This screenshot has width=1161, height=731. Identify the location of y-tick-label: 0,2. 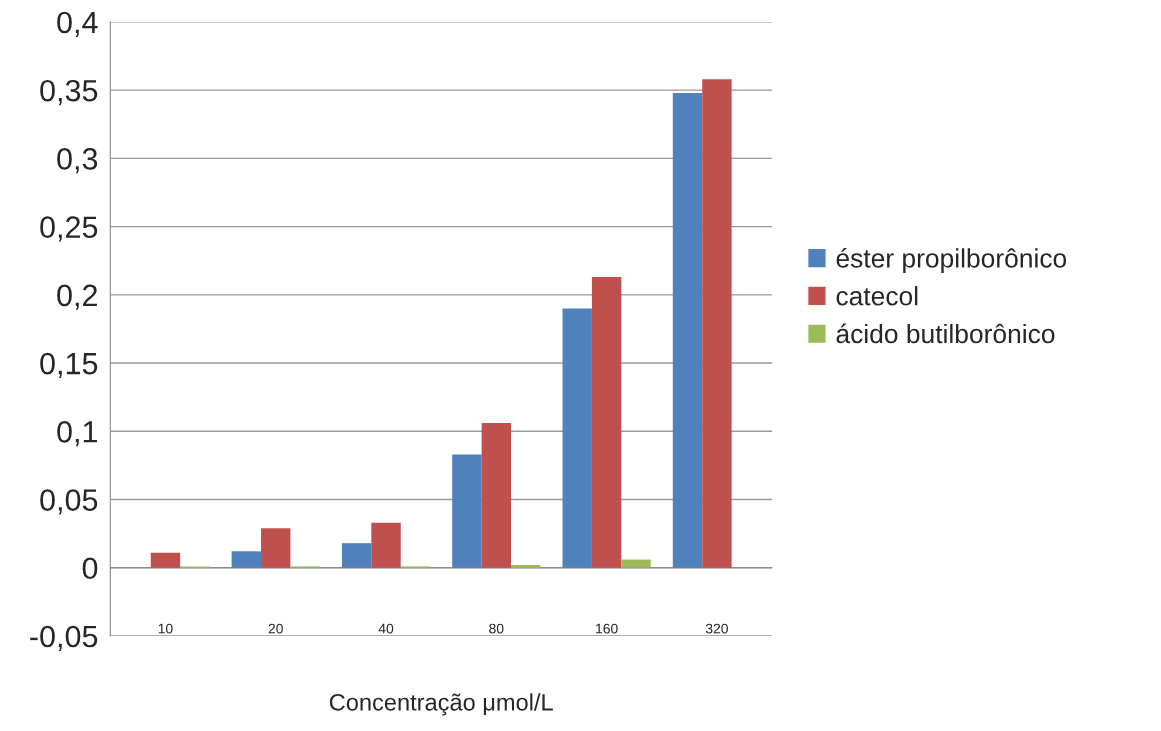
(77, 297).